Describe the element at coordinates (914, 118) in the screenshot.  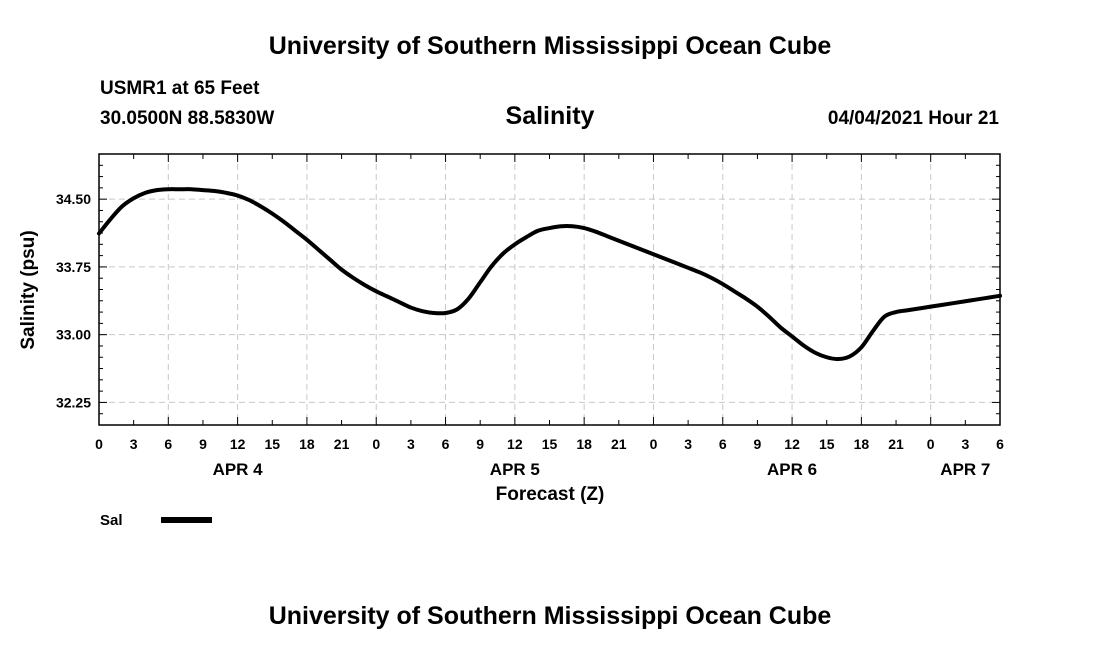
I see `datetime-label: 04/04/2021 Hour 21` at that location.